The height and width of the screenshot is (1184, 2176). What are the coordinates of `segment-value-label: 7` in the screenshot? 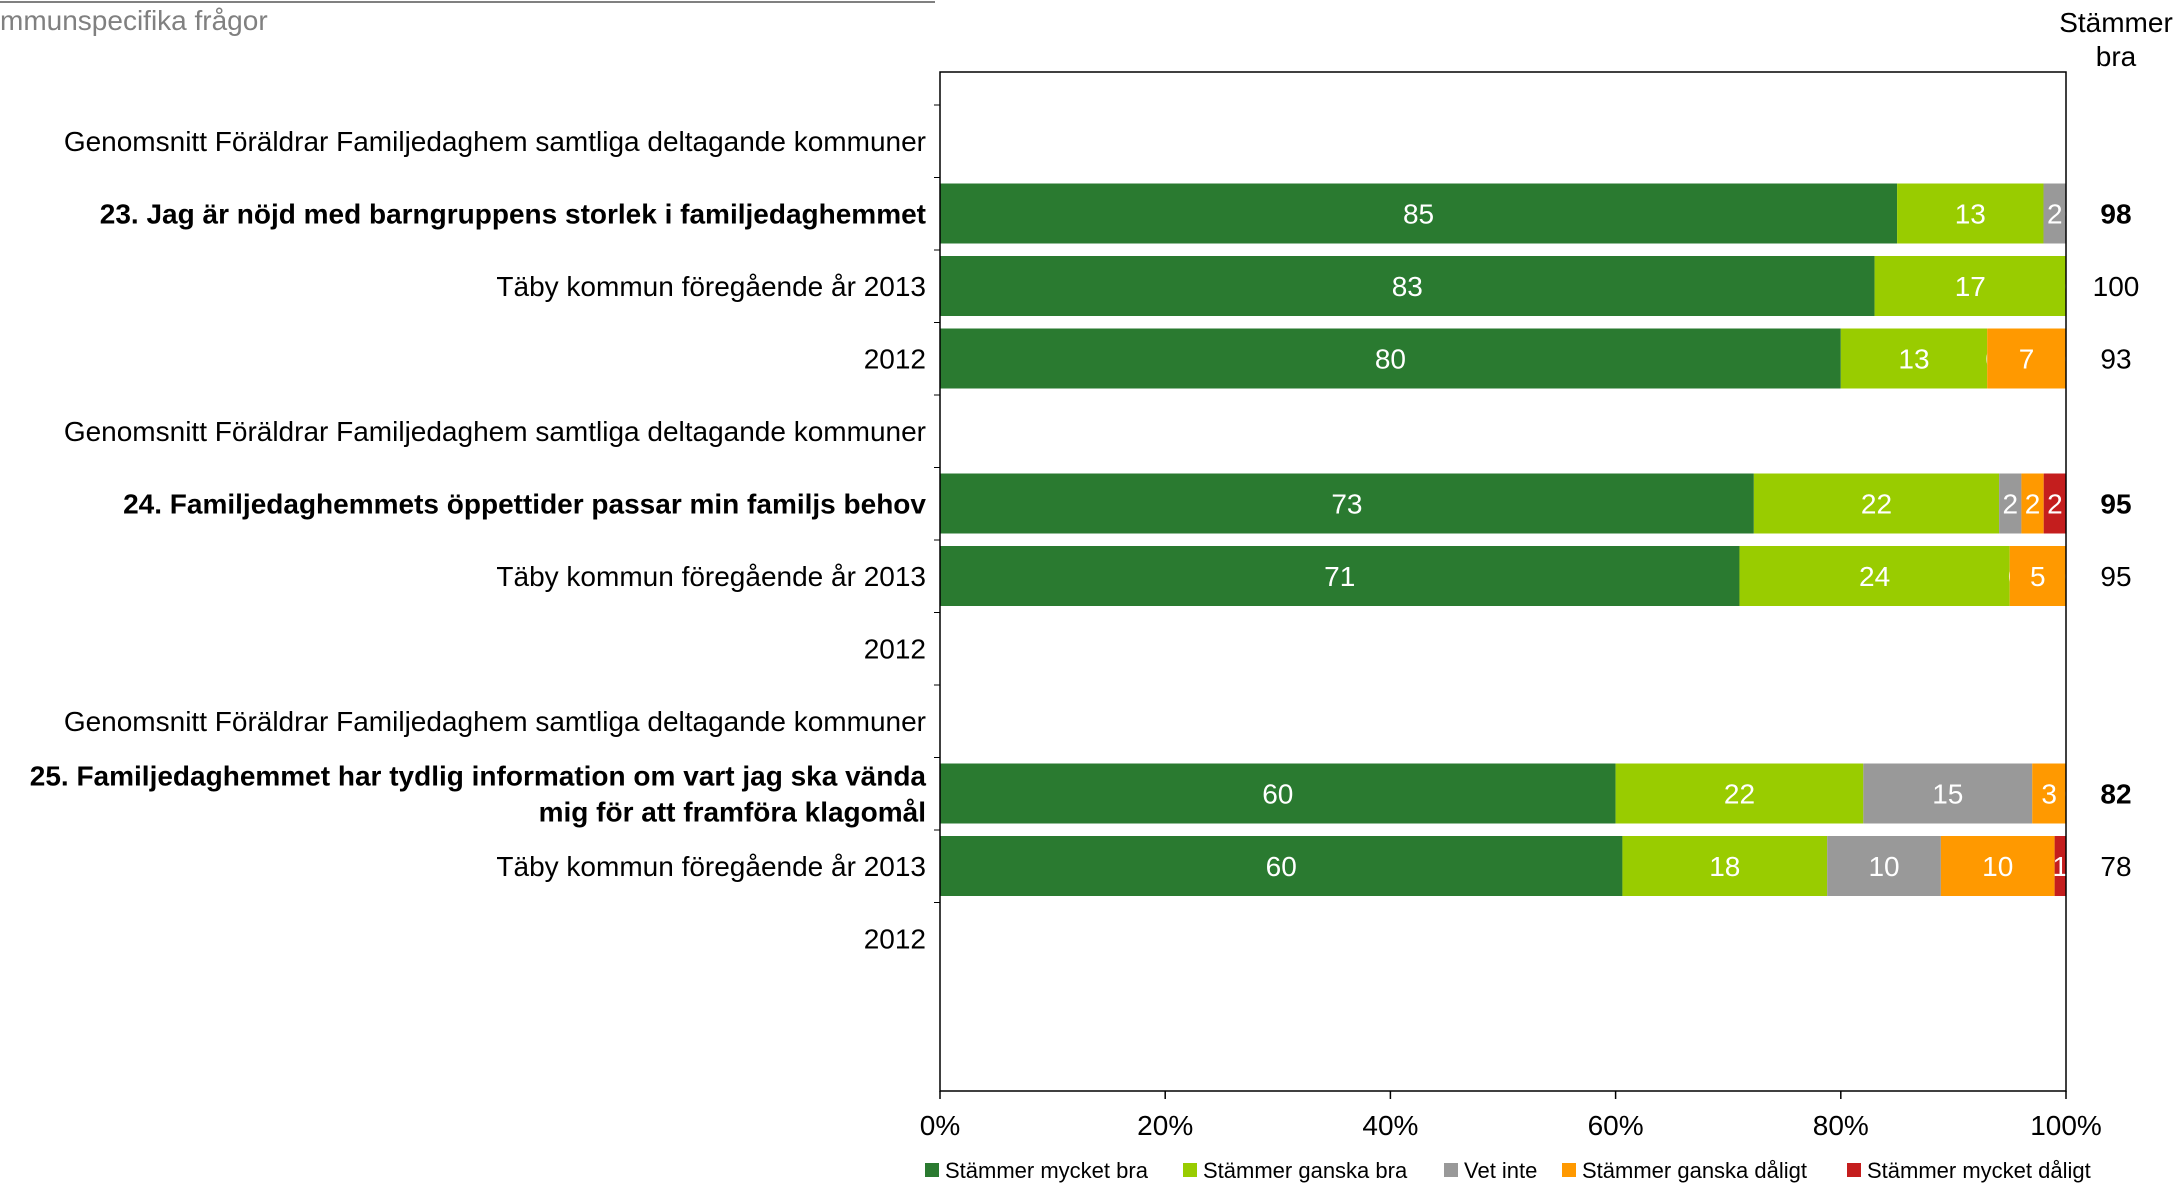 It's located at (2027, 359).